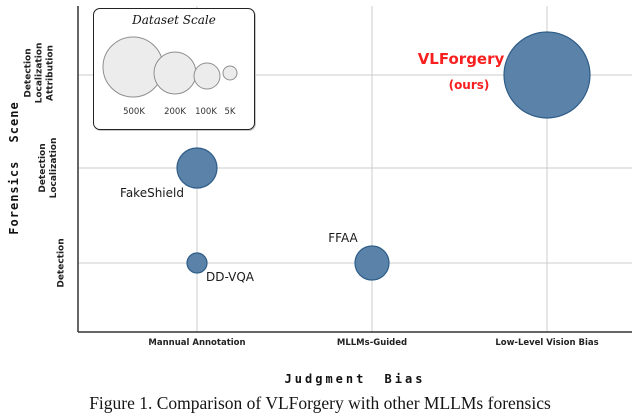 Image resolution: width=640 pixels, height=420 pixels. What do you see at coordinates (197, 168) in the screenshot?
I see `bubble-fakeshield` at bounding box center [197, 168].